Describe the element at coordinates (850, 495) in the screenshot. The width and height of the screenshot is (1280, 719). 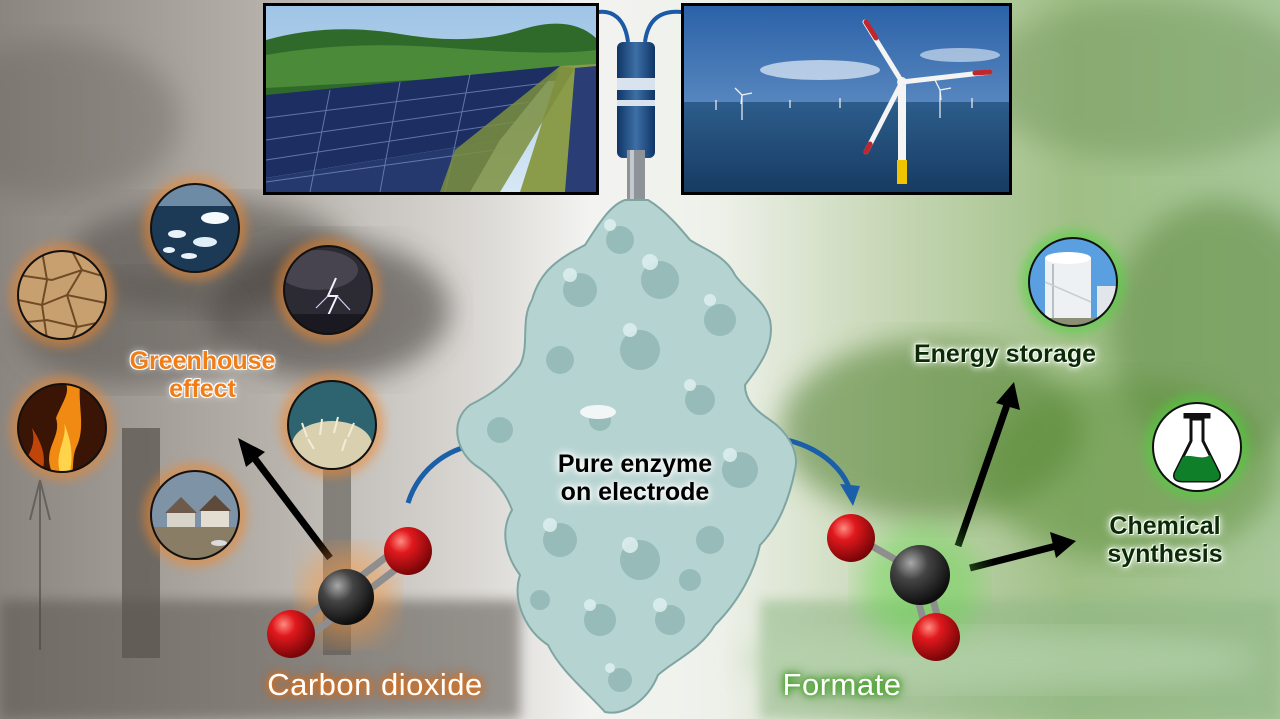
I see `reaction-arrowhead` at that location.